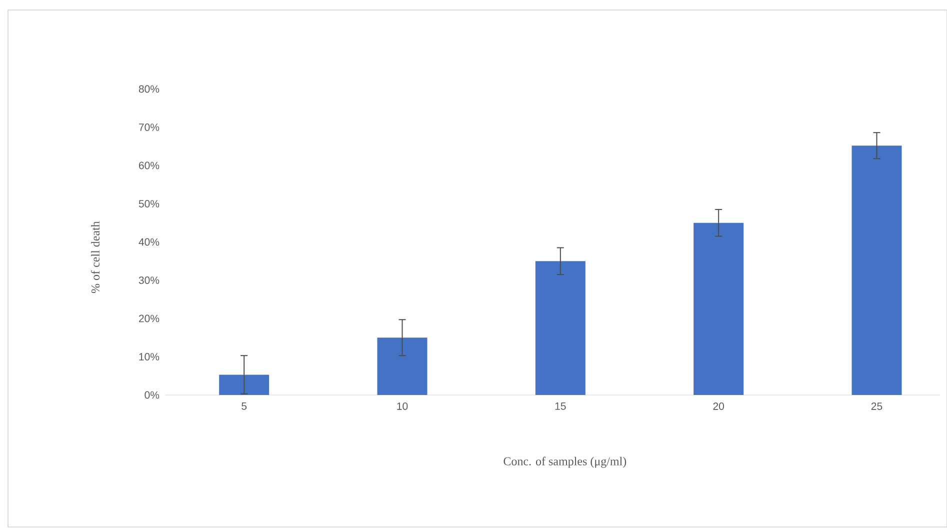  What do you see at coordinates (152, 395) in the screenshot?
I see `y-tick-label: 0%` at bounding box center [152, 395].